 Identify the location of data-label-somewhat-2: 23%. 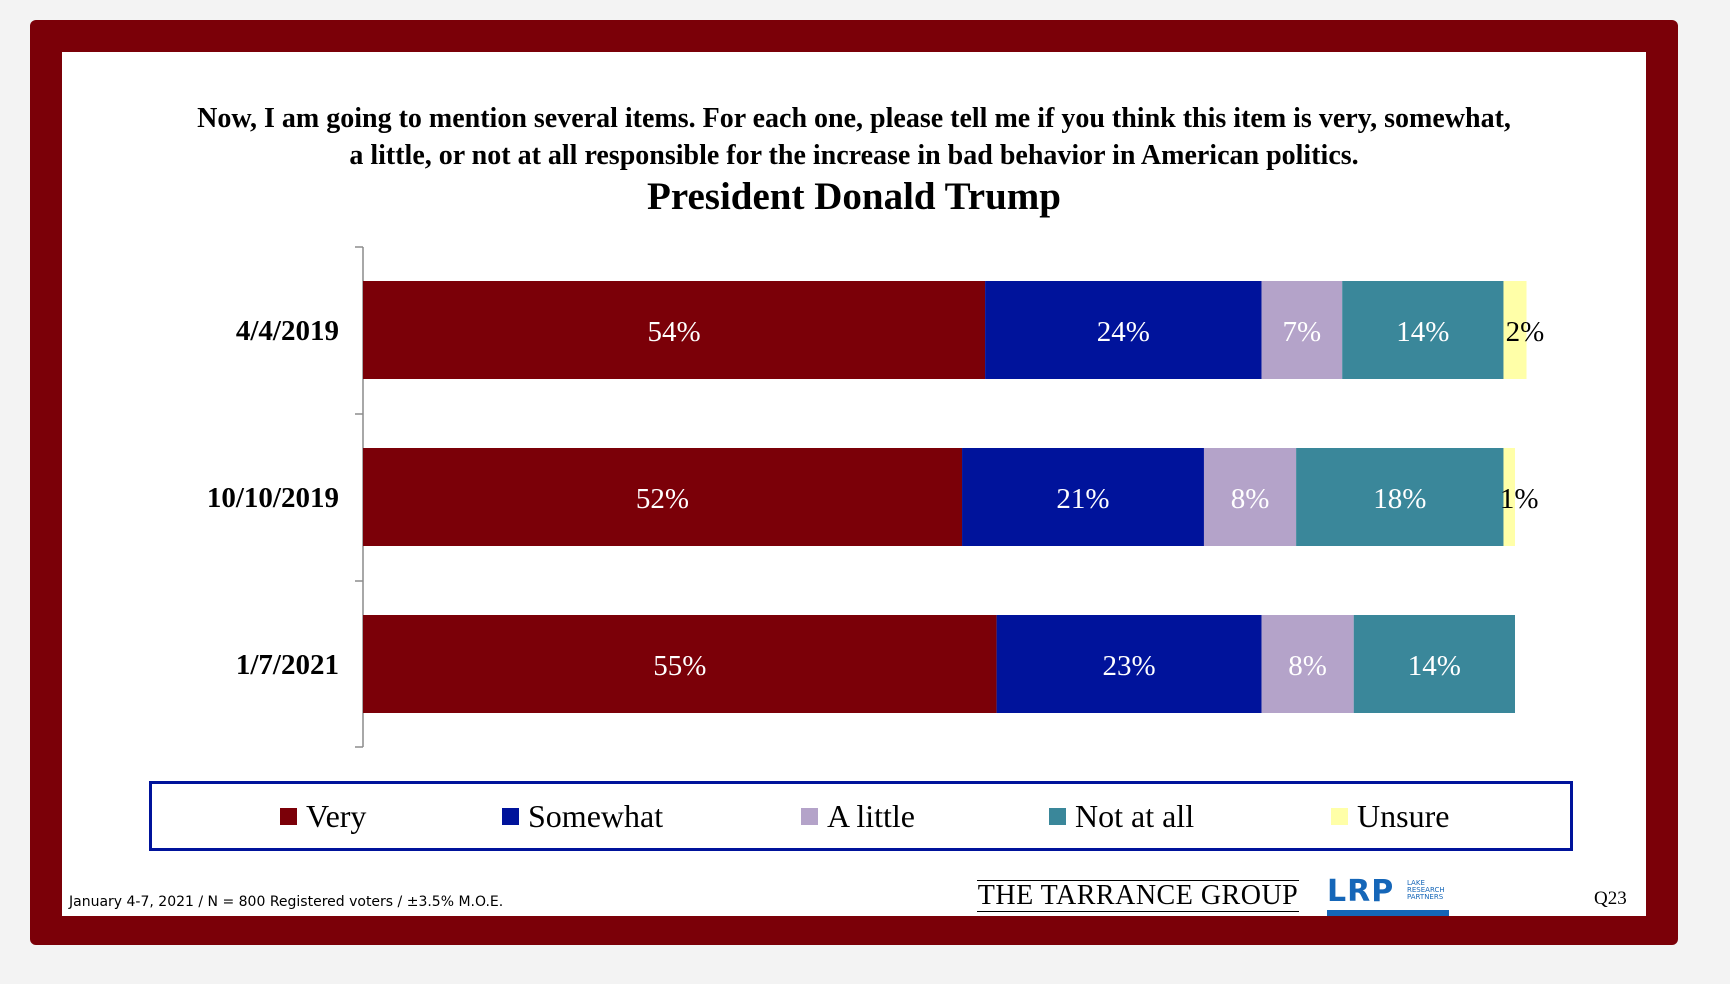
(1128, 666).